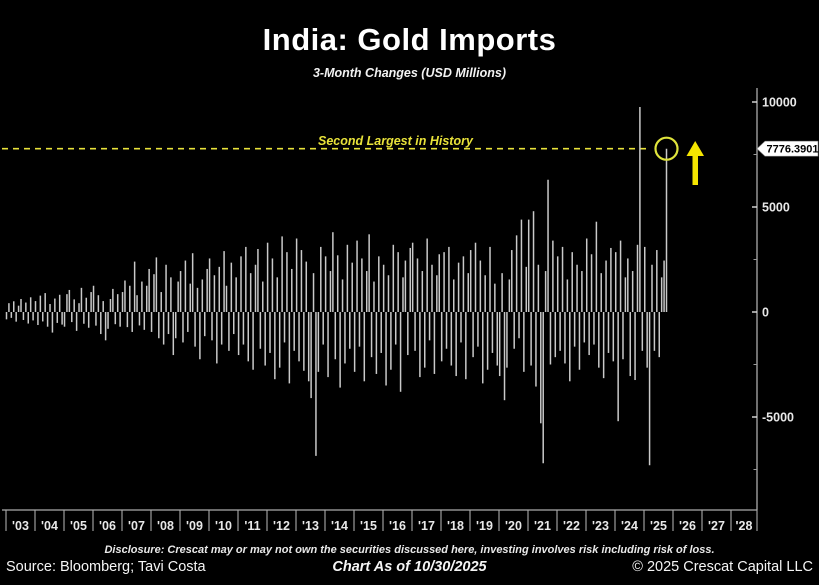 The image size is (819, 585). I want to click on x-axis-year-label: '09, so click(194, 526).